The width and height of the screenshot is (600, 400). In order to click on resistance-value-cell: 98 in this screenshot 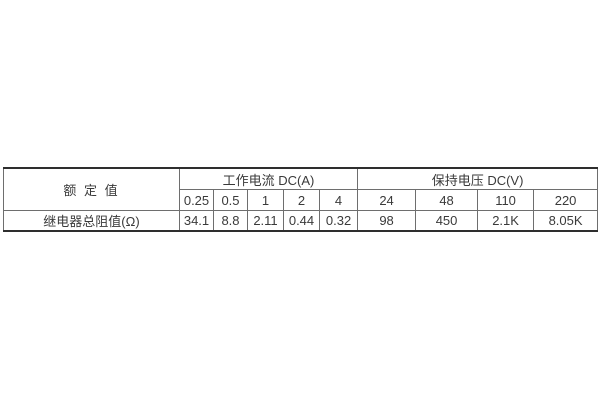, I will do `click(387, 221)`.